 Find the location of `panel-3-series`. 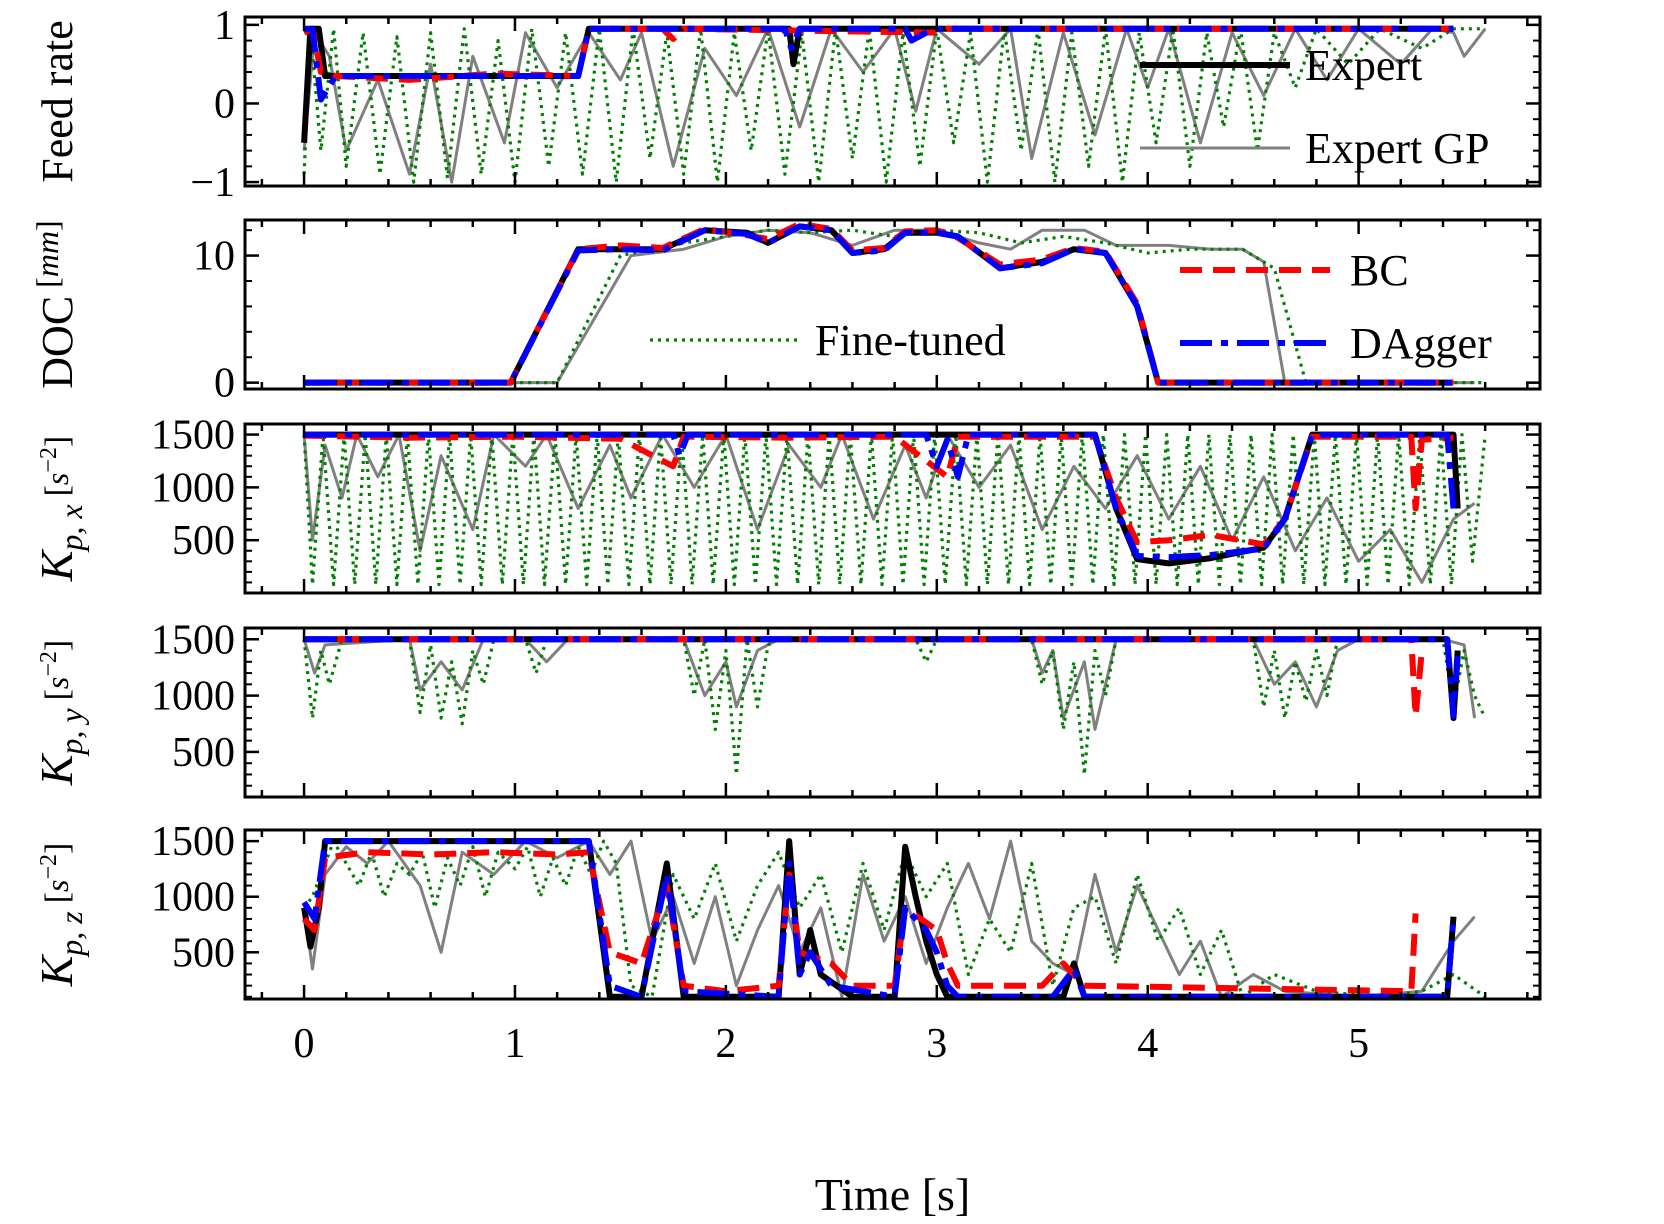

panel-3-series is located at coordinates (894, 509).